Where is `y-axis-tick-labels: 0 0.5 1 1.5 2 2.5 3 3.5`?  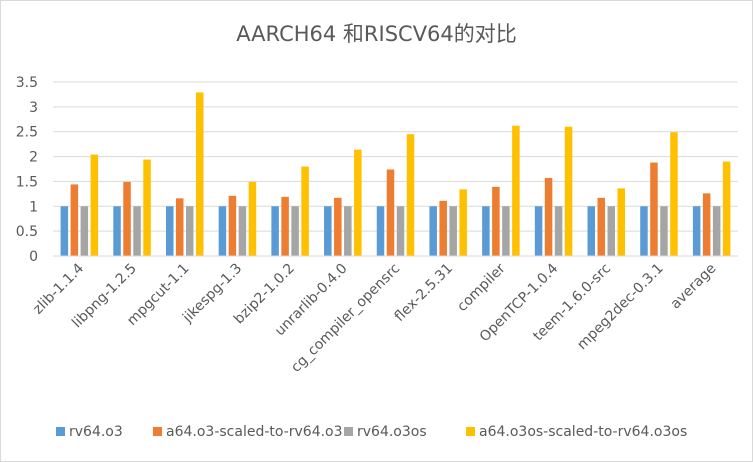 y-axis-tick-labels: 0 0.5 1 1.5 2 2.5 3 3.5 is located at coordinates (27, 170).